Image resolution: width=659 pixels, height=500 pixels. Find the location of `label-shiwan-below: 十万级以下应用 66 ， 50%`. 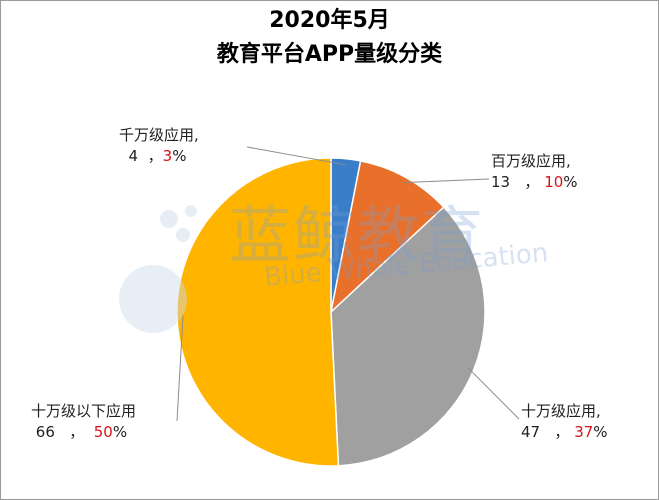

label-shiwan-below: 十万级以下应用 66 ， 50% is located at coordinates (84, 421).